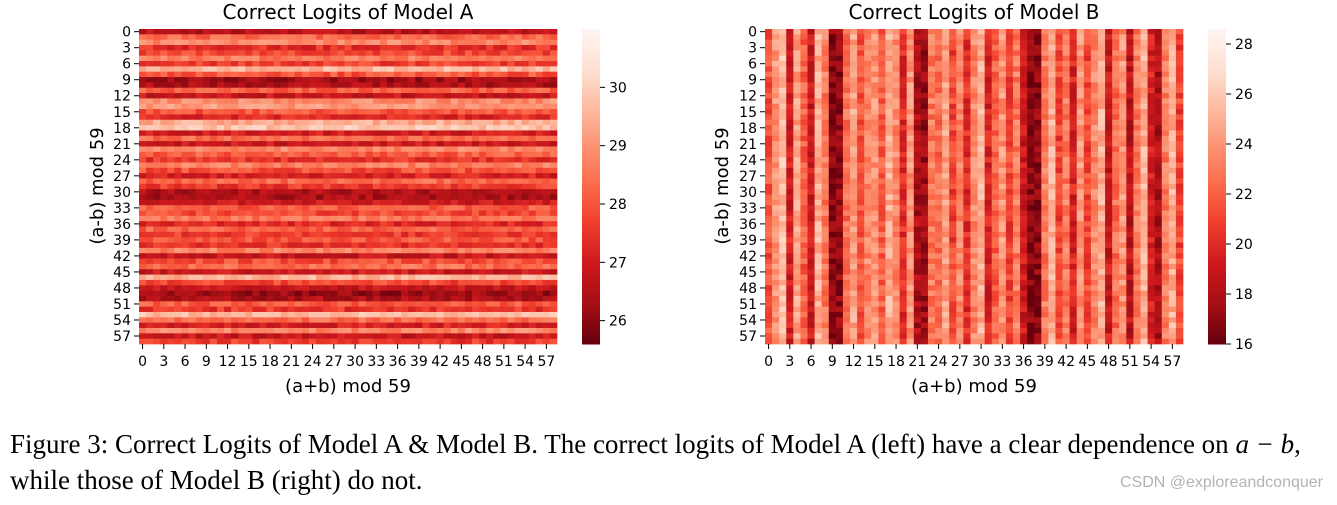 The image size is (1337, 505). What do you see at coordinates (334, 362) in the screenshot?
I see `x-tick-label: 27` at bounding box center [334, 362].